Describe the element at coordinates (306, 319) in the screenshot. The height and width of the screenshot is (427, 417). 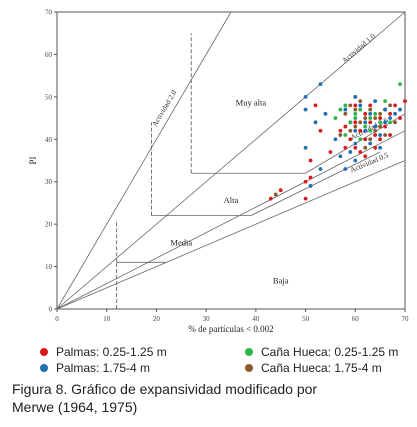
I see `x-tick-label: 50` at that location.